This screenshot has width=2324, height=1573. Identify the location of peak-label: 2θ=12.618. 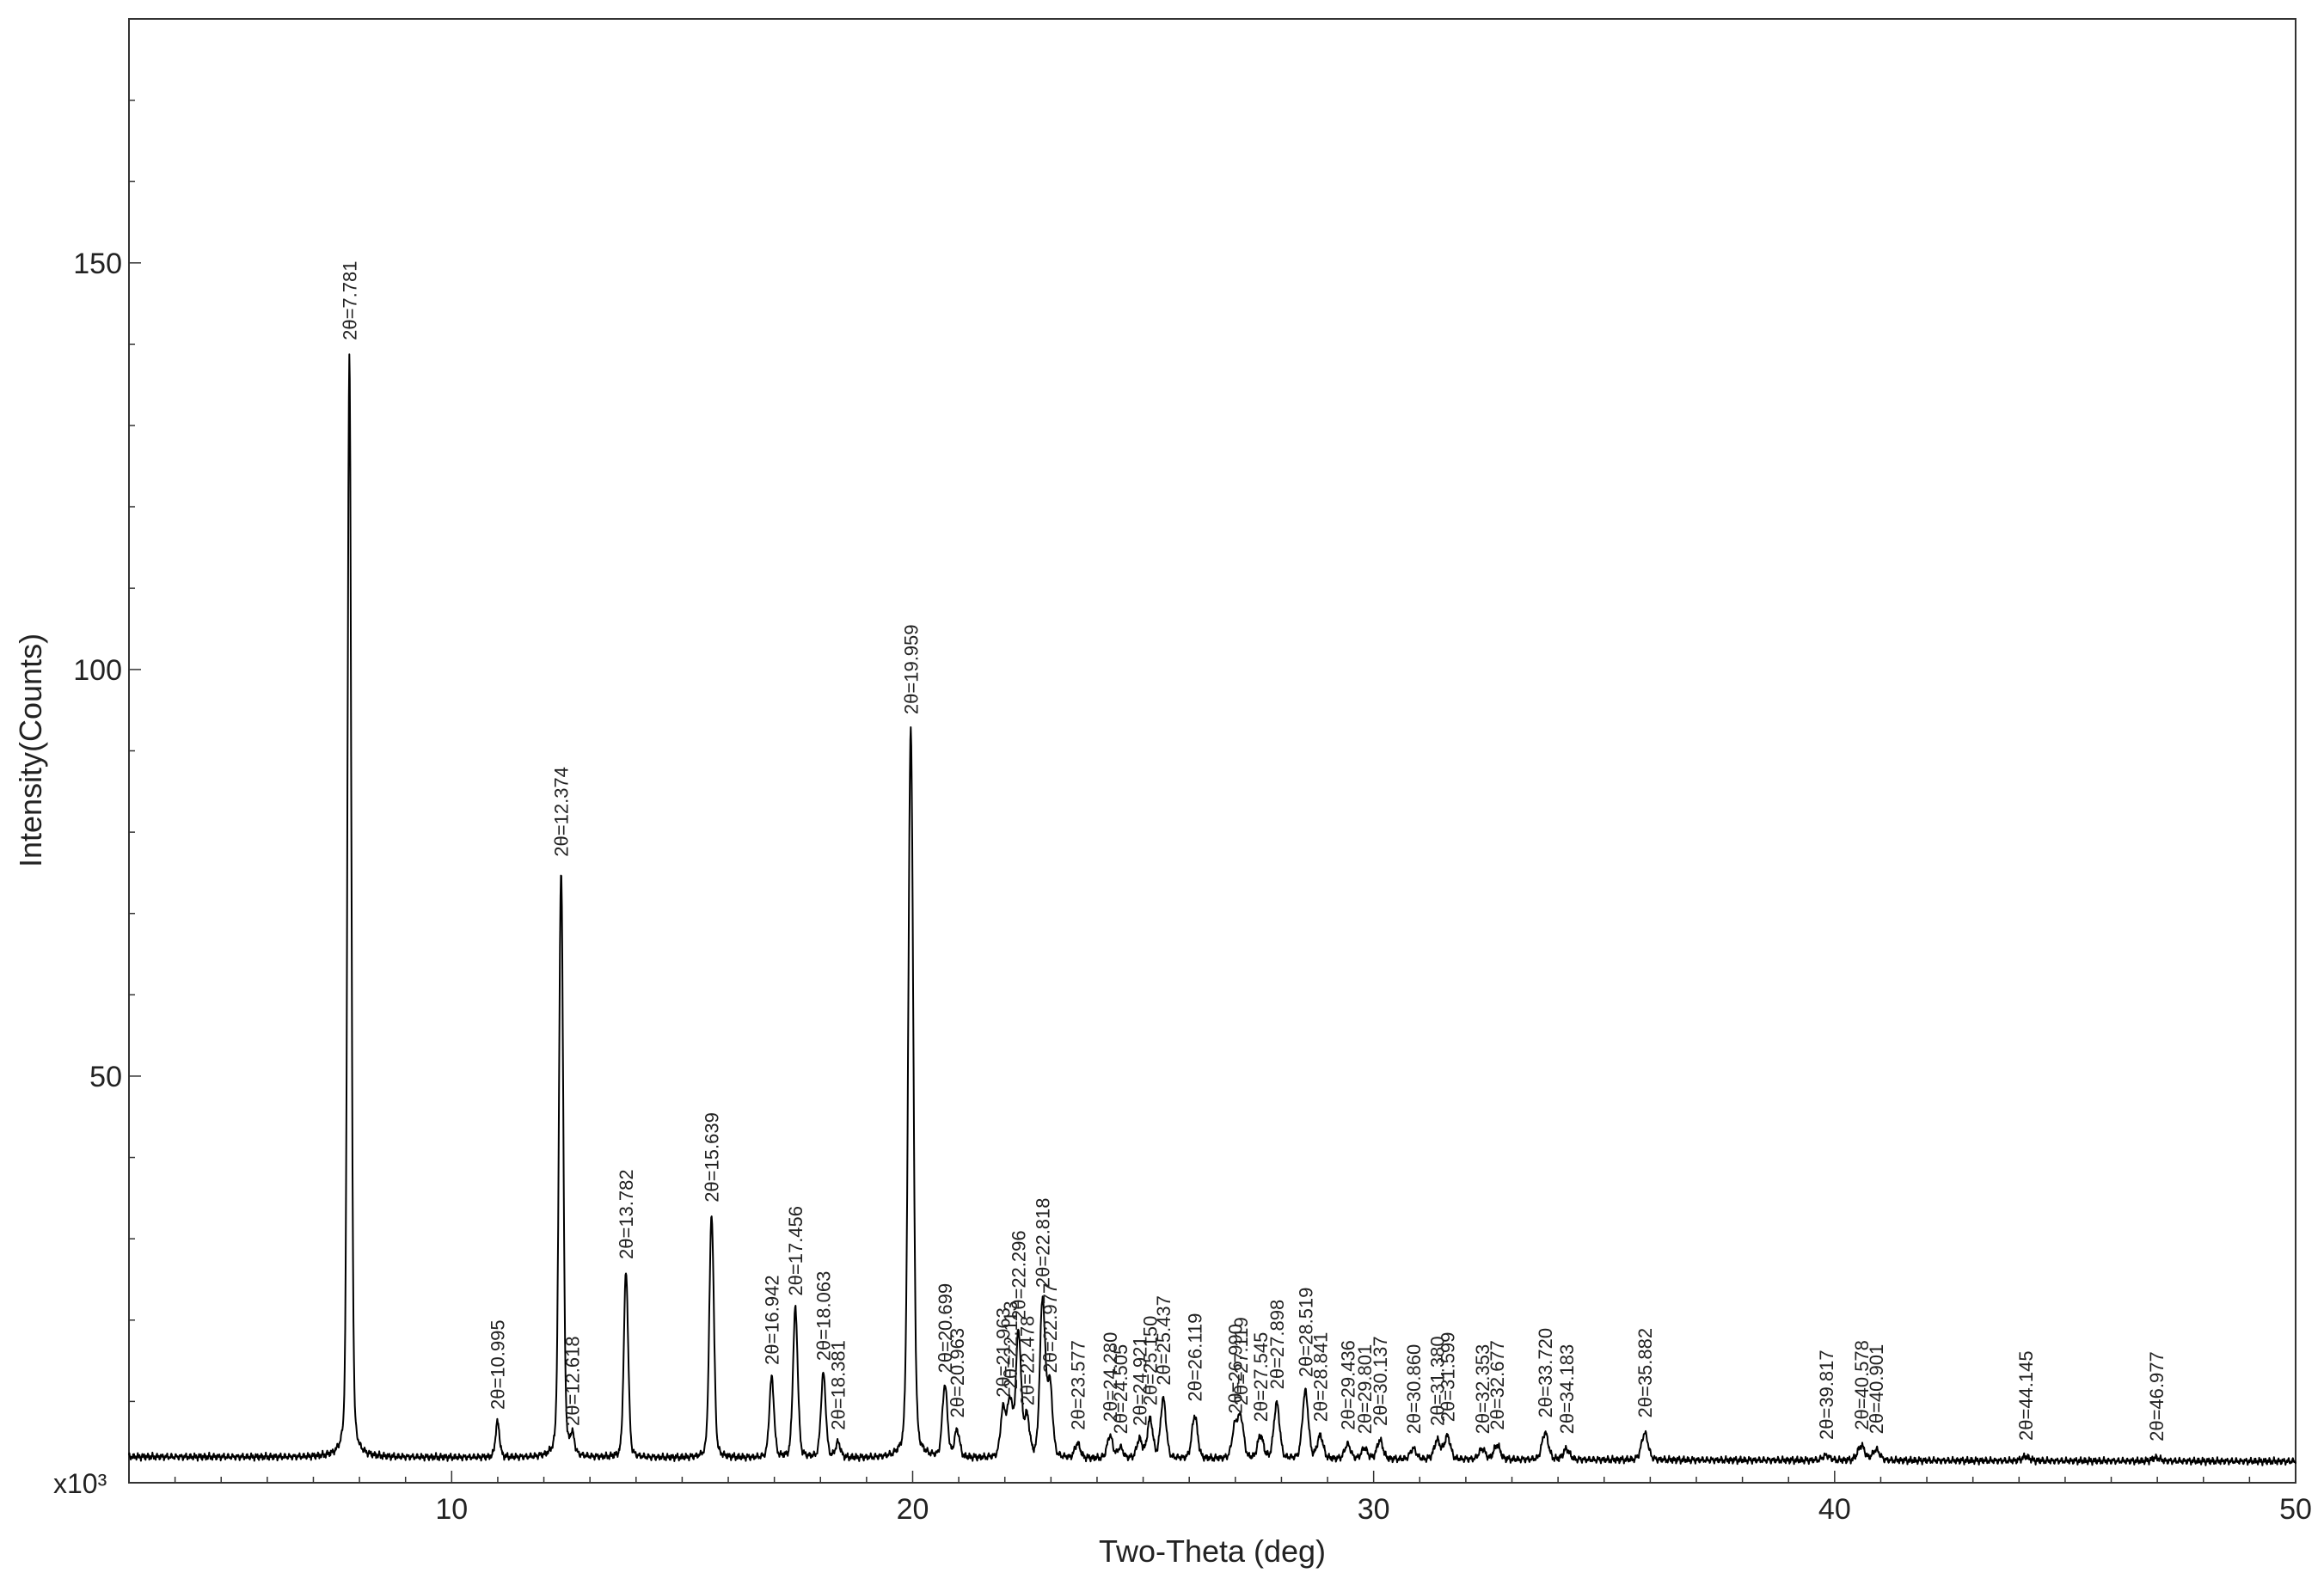
(573, 1381).